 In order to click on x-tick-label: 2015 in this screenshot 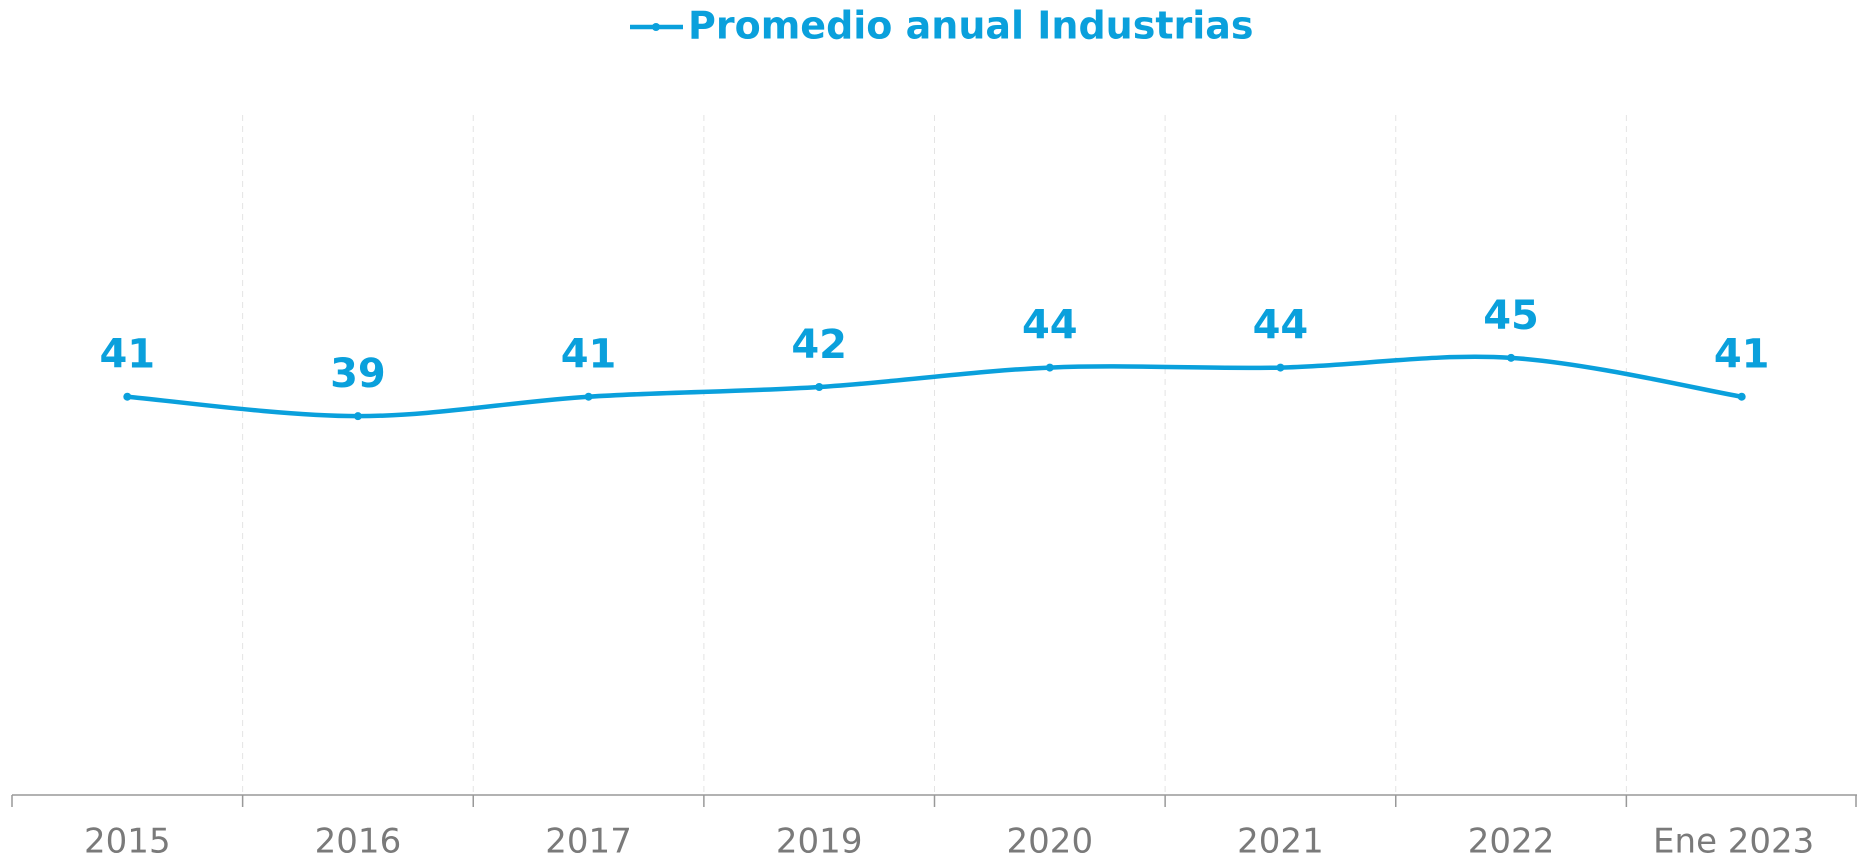, I will do `click(127, 841)`.